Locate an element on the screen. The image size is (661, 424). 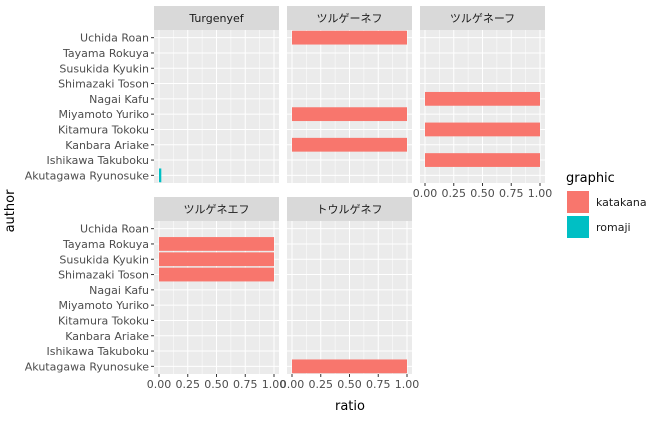
facet-strip-title: Turgenyef is located at coordinates (216, 18).